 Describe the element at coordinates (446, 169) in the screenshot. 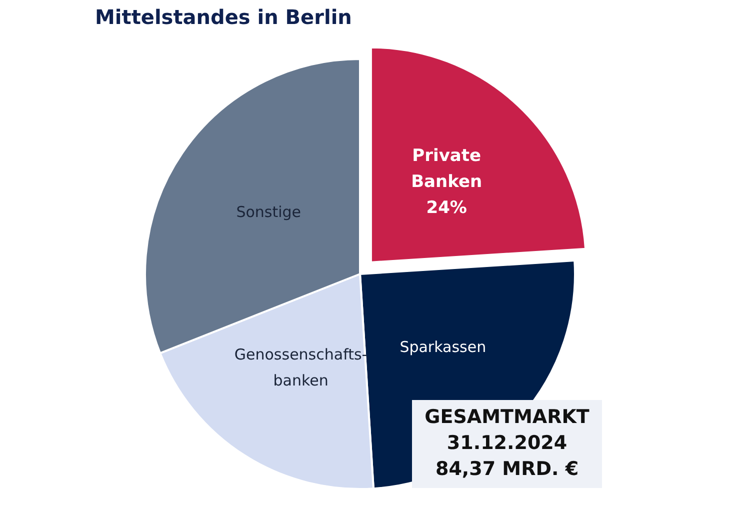

I see `slice-label: Private Banken` at that location.